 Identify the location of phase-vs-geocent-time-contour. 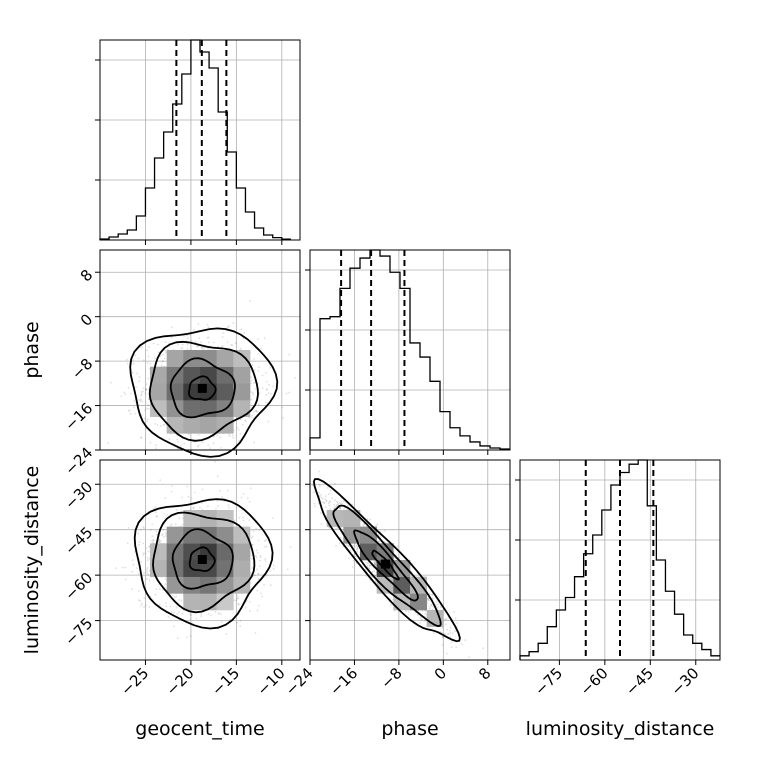
(204, 392).